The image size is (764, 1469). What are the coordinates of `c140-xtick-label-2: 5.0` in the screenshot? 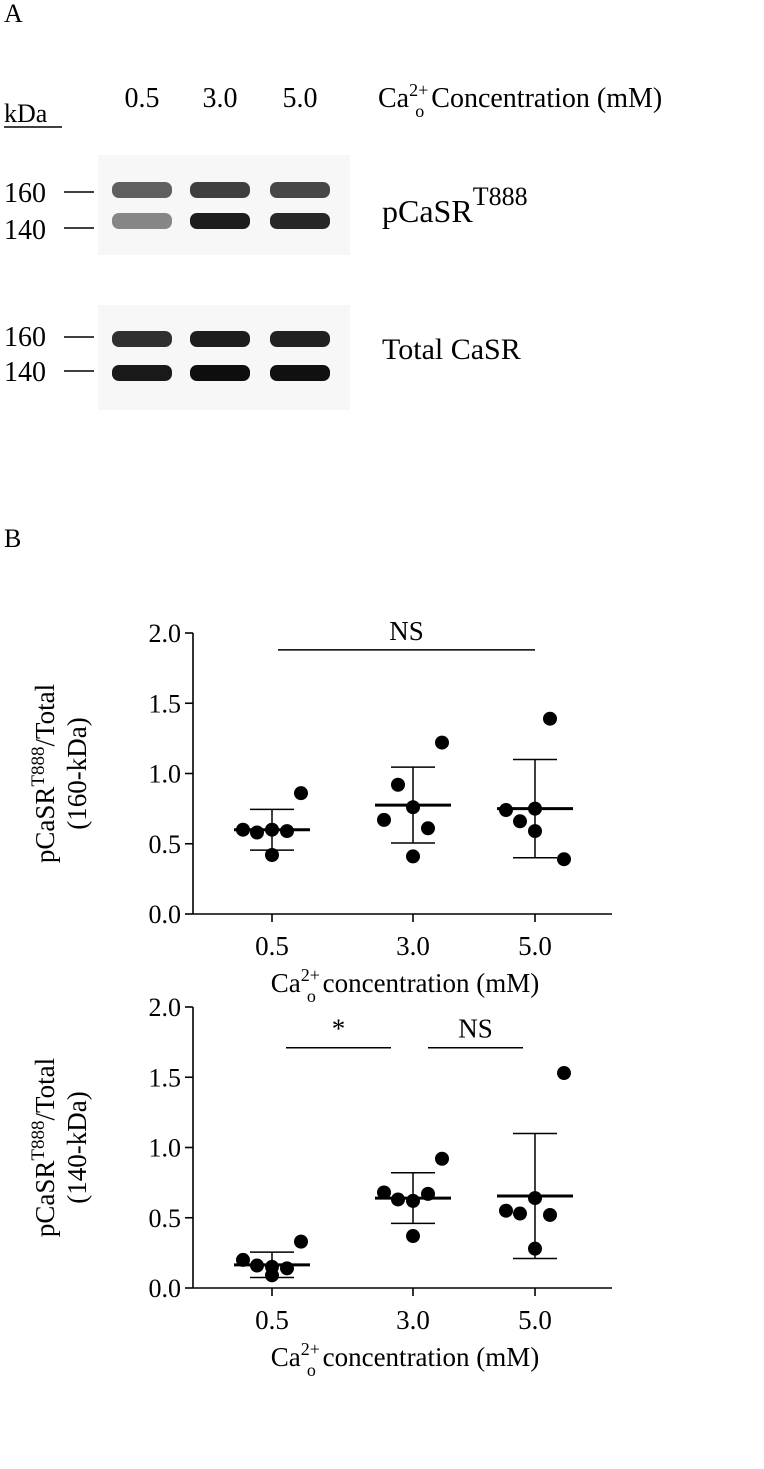 It's located at (535, 1320).